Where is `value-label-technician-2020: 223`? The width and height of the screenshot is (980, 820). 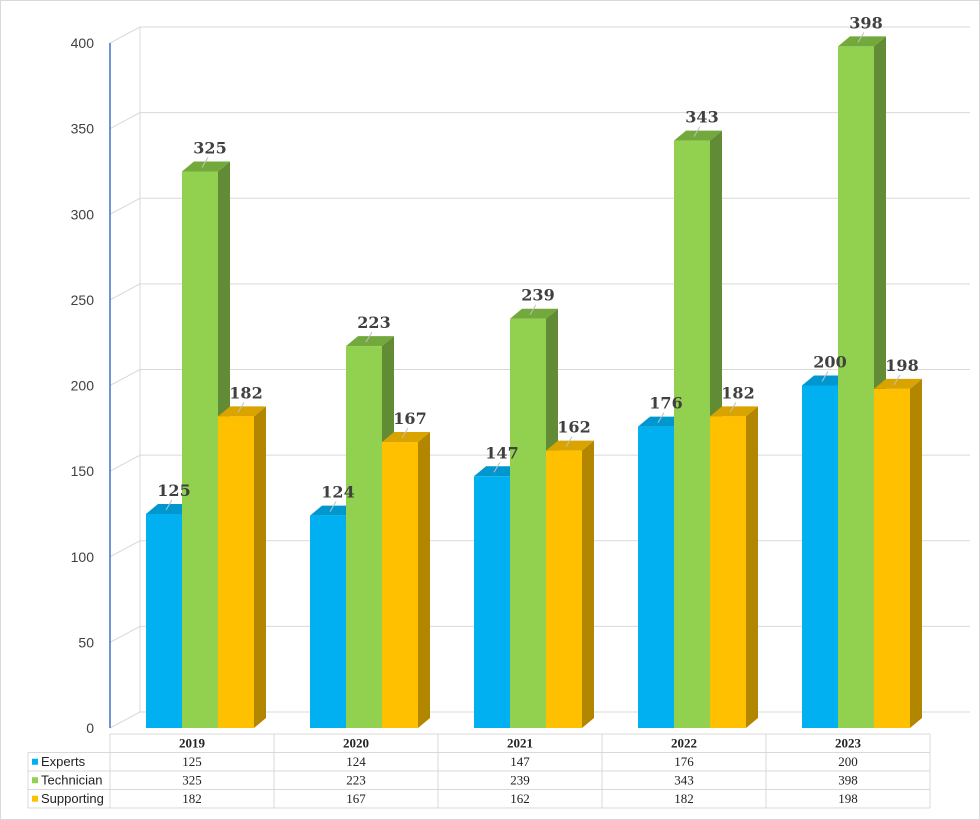 value-label-technician-2020: 223 is located at coordinates (373, 322).